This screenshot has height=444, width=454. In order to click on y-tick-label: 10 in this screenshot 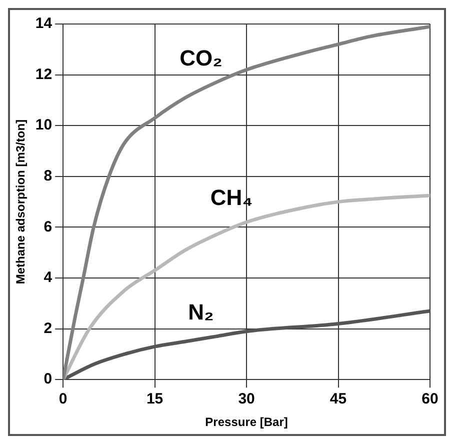, I will do `click(43, 125)`.